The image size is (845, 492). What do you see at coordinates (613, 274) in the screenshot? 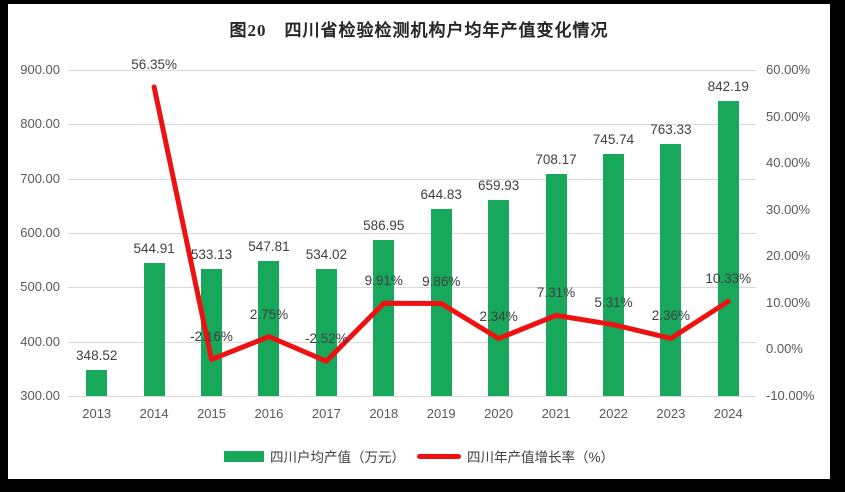
I see `bar-2022` at bounding box center [613, 274].